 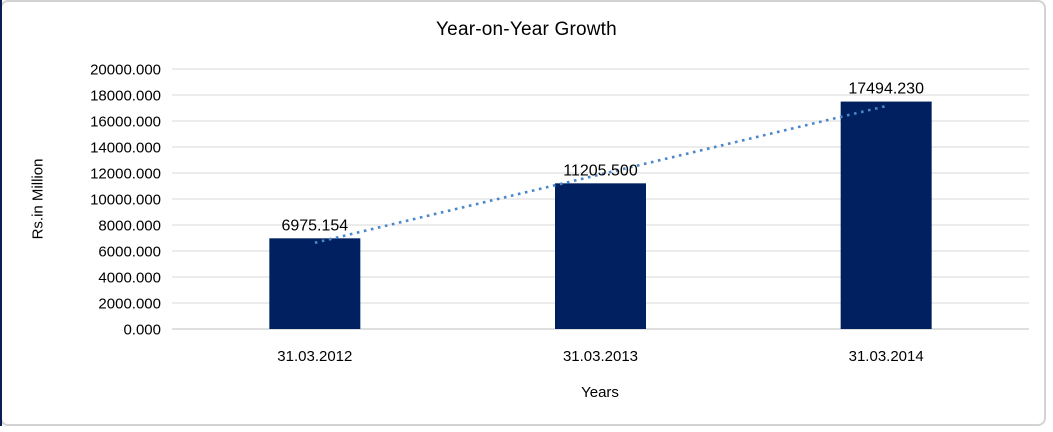 I want to click on x-category-label: 31.03.2014, so click(x=886, y=356).